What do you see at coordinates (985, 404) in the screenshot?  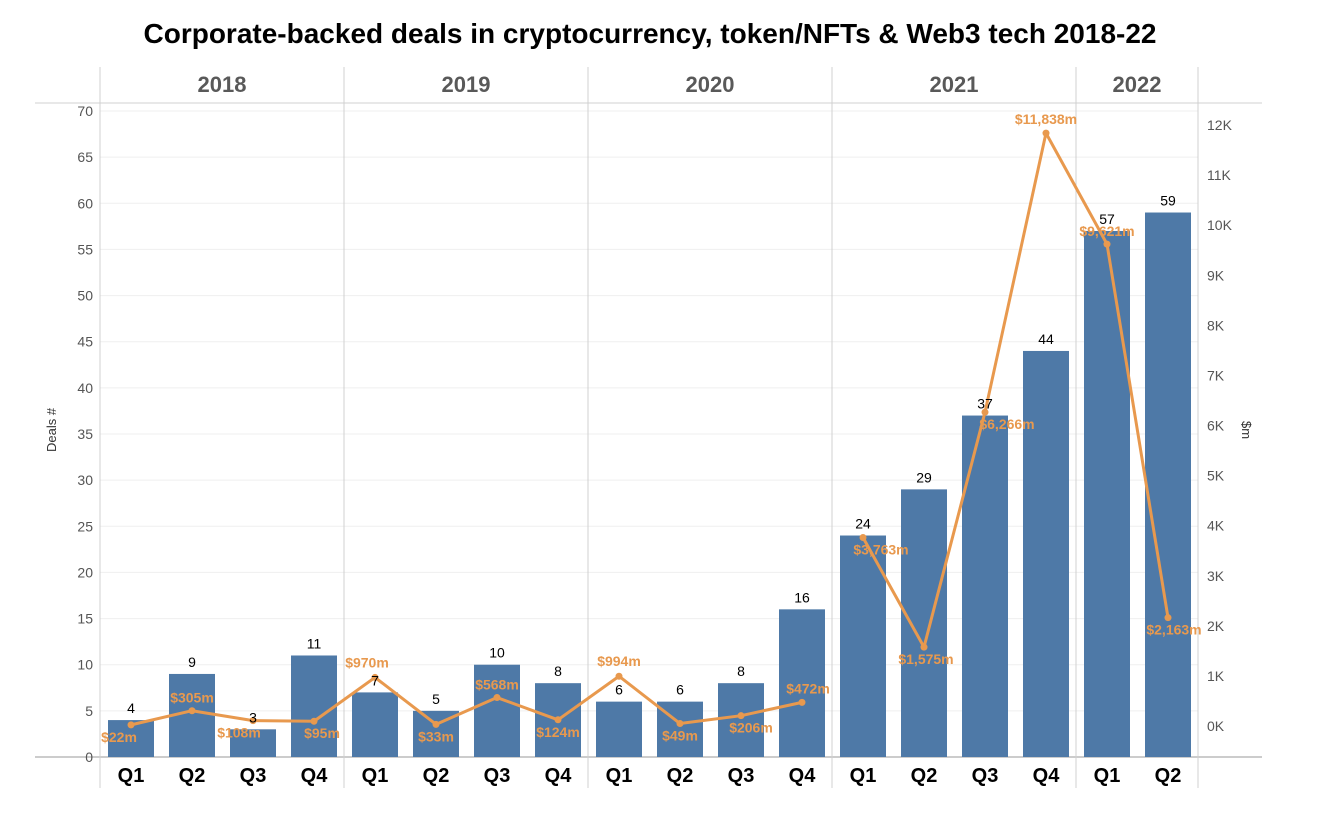 I see `bar-value-label: 37` at bounding box center [985, 404].